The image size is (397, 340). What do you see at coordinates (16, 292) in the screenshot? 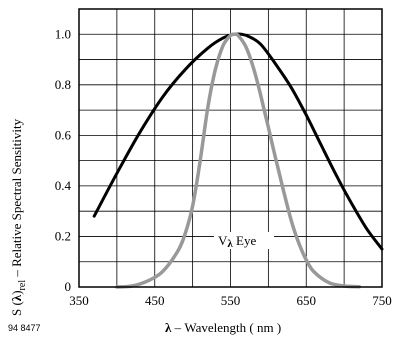
I see `y-axis-label-suffix: )` at bounding box center [16, 292].